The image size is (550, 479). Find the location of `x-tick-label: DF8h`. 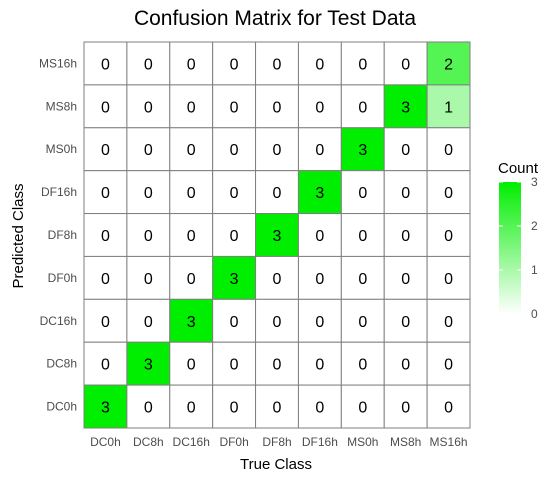

x-tick-label: DF8h is located at coordinates (276, 442).